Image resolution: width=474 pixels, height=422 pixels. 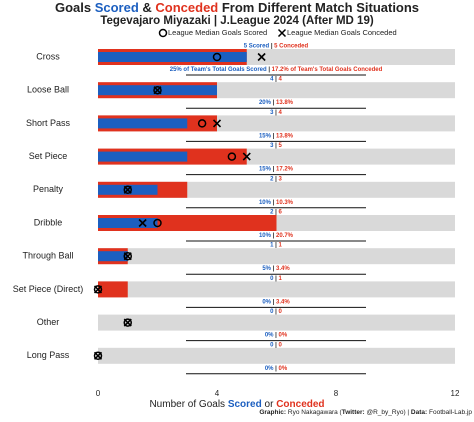 What do you see at coordinates (117, 7) in the screenshot?
I see `chart-title-part: Scored` at bounding box center [117, 7].